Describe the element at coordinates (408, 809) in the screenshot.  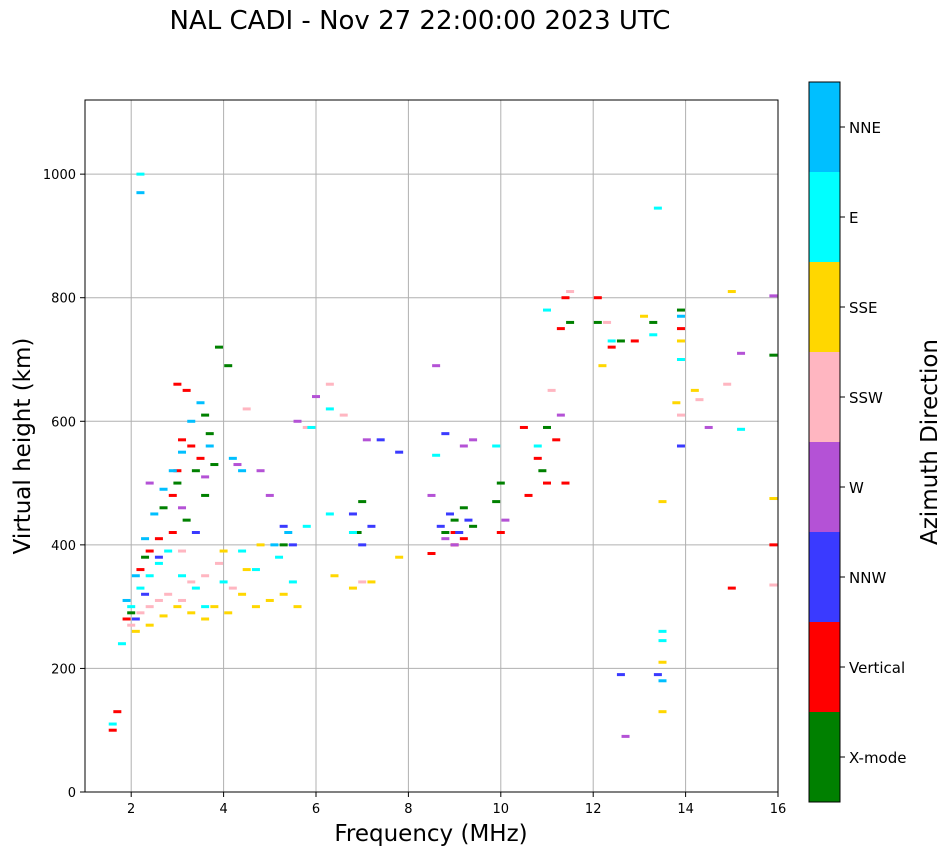
I see `x-tick-label-3: 8` at that location.